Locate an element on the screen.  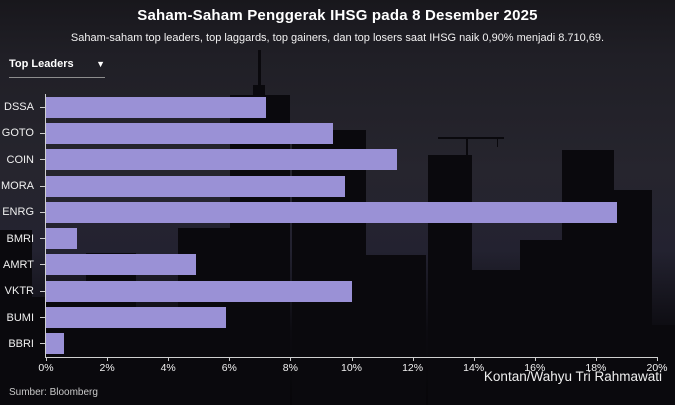
bar-amrt is located at coordinates (121, 265).